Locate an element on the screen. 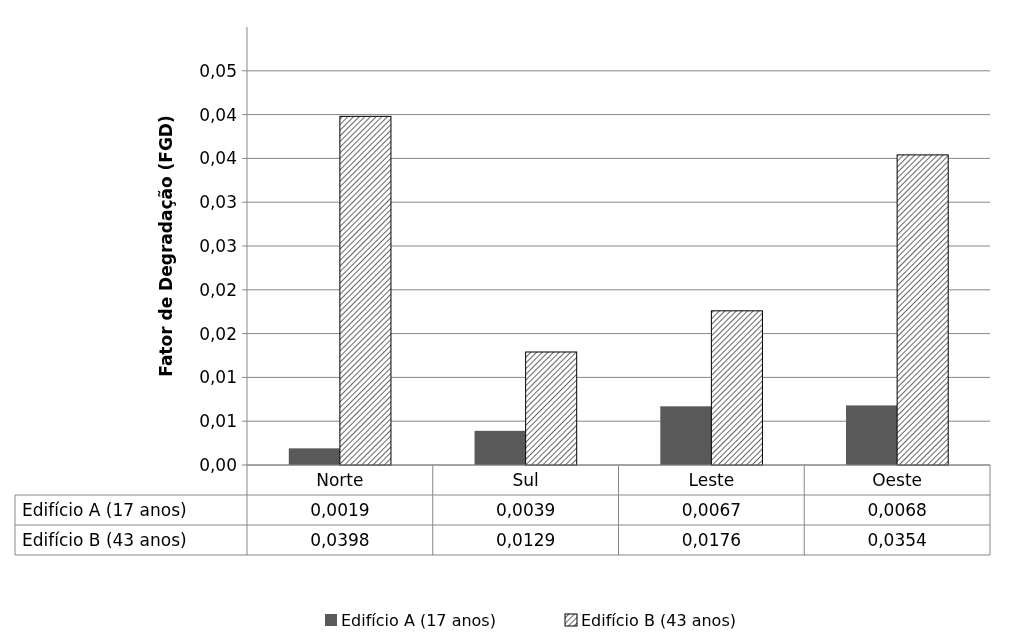  data-label: 0,0019 is located at coordinates (340, 509).